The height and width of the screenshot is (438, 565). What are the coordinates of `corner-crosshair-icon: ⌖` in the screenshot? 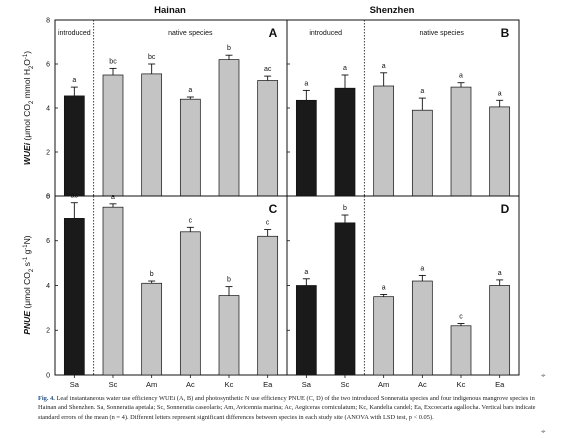 It's located at (543, 375).